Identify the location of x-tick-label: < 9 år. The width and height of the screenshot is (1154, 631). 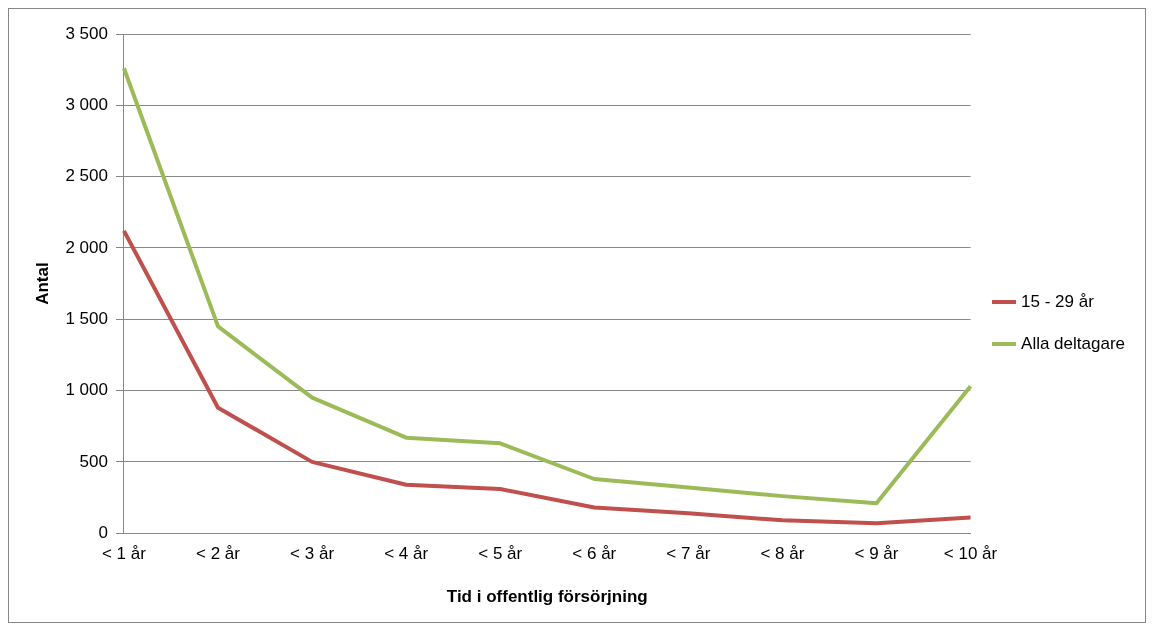
(876, 554).